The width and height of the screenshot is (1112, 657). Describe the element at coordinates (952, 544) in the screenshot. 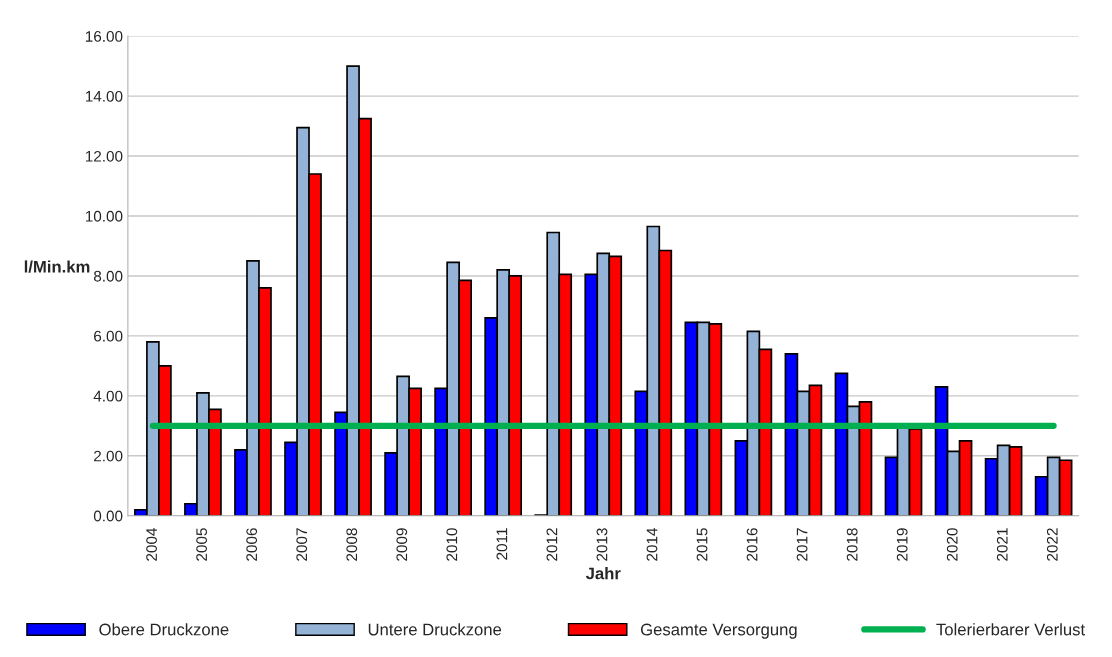

I see `x-tick-label: 2020` at that location.